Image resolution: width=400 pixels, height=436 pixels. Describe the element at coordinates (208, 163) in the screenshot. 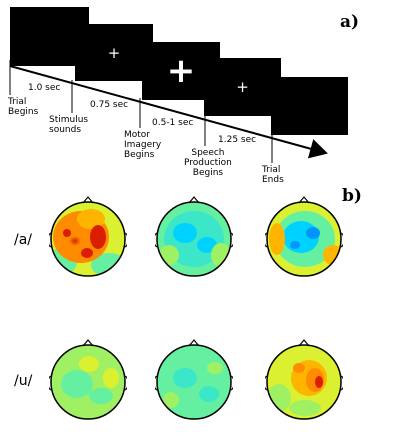

I see `event-label-speech: Speech Production Begins` at that location.